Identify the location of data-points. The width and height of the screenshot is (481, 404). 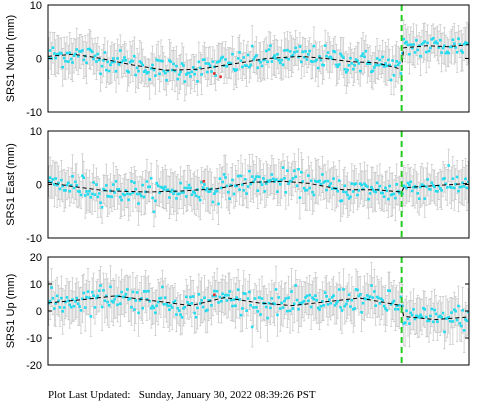
(258, 189).